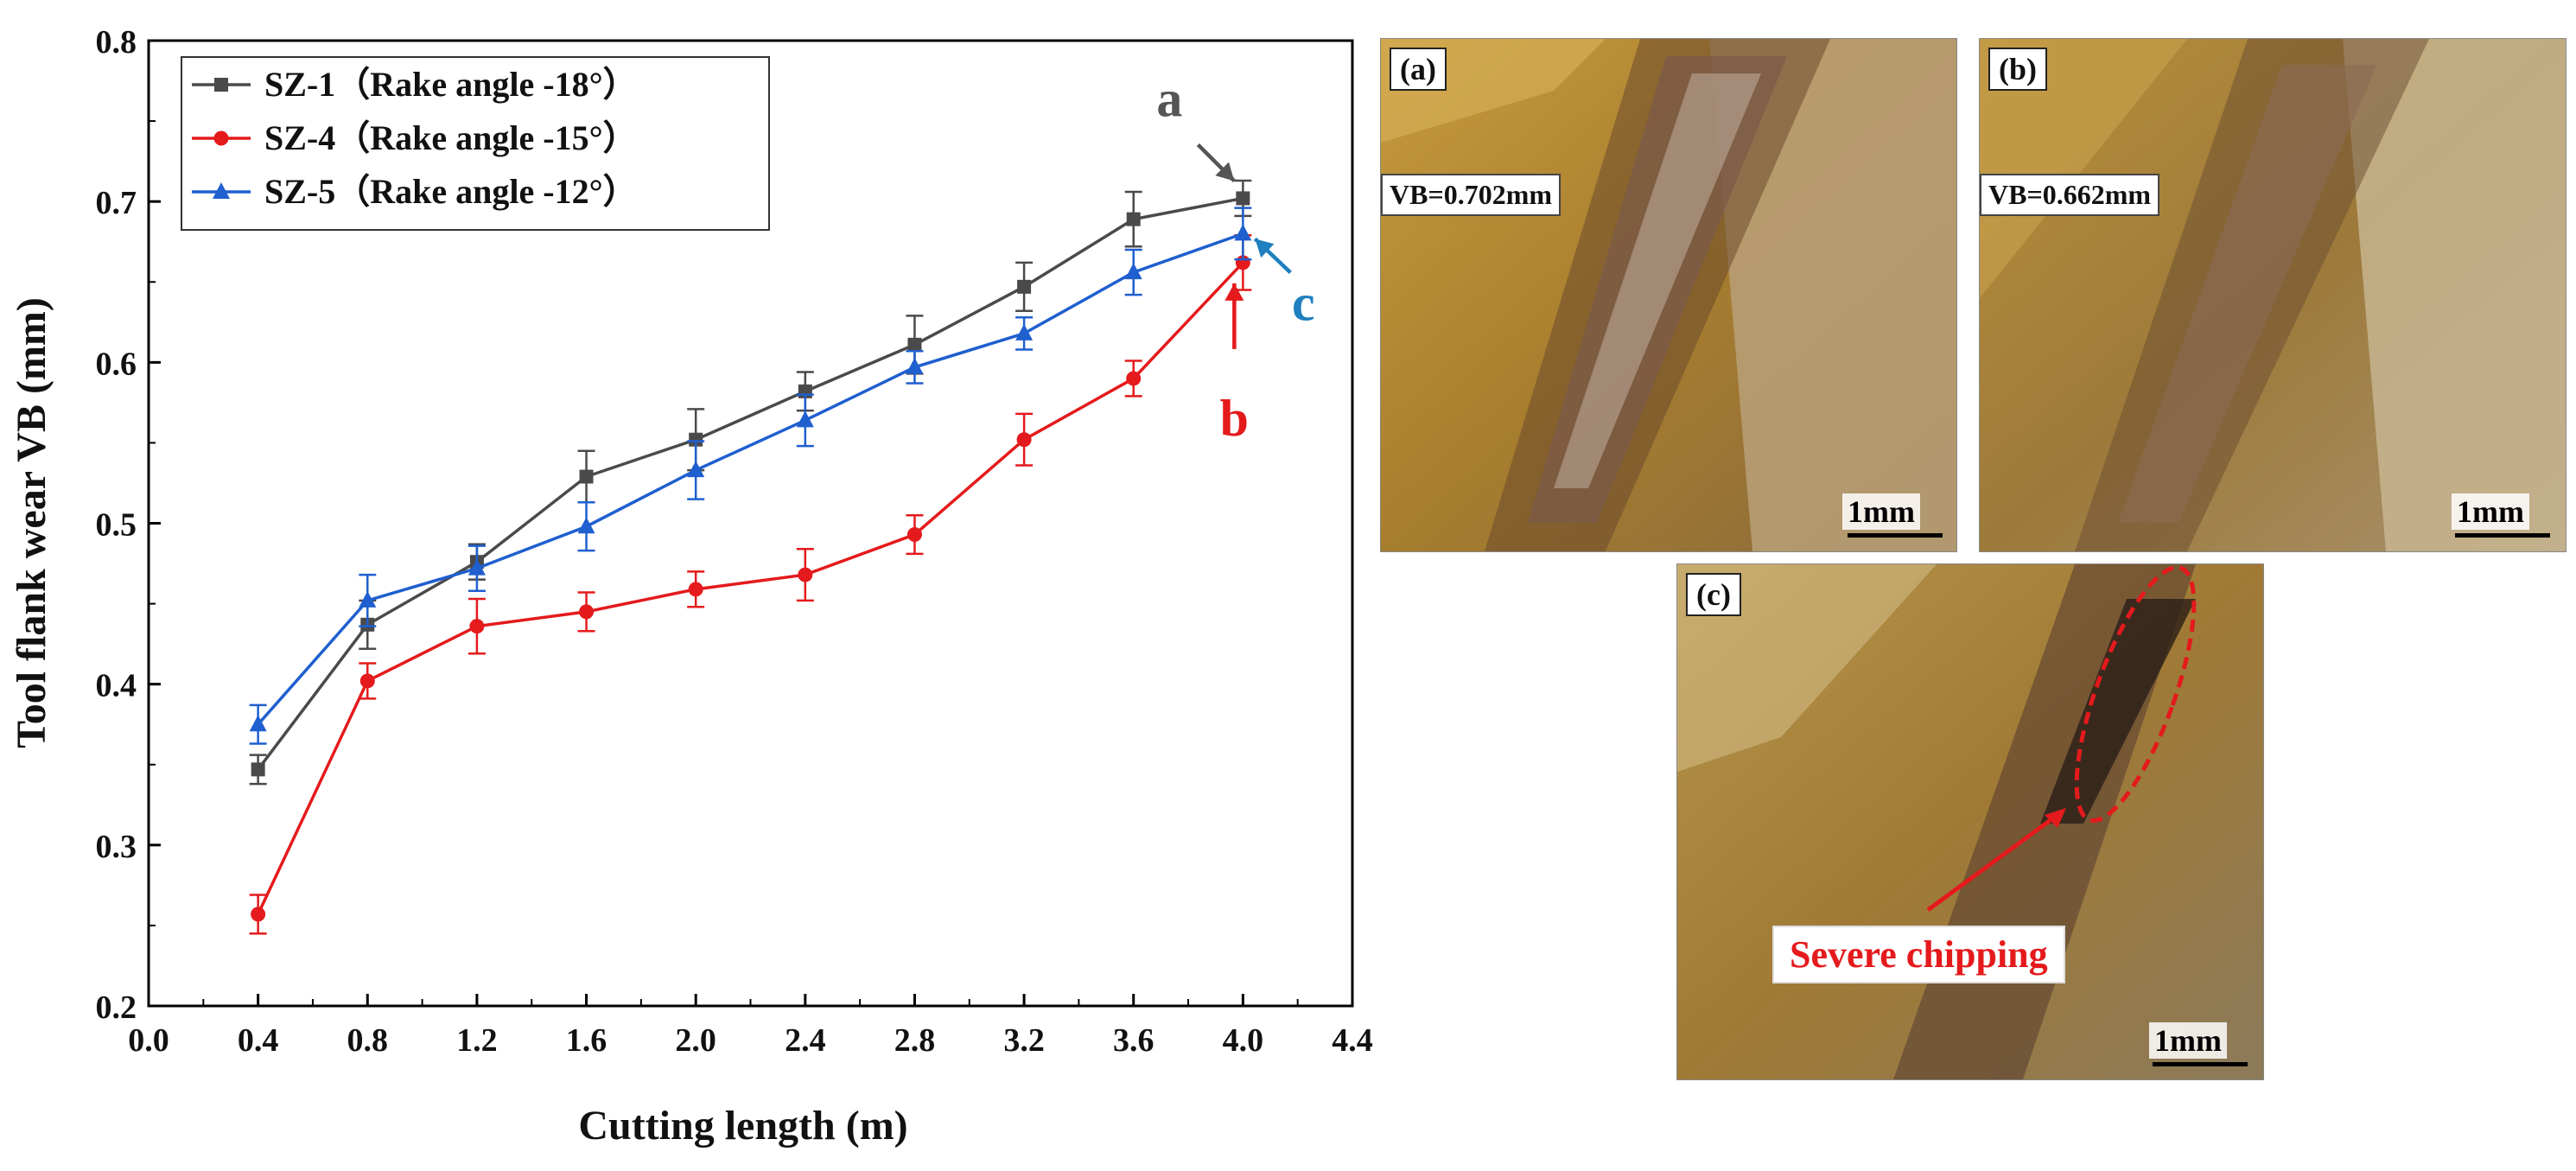 This screenshot has width=2576, height=1171. I want to click on tool-photo-b, so click(2273, 295).